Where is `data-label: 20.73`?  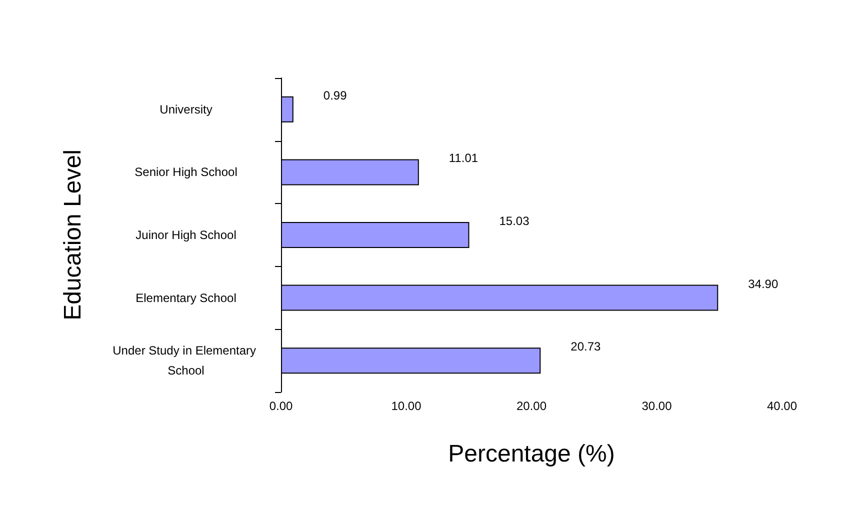 data-label: 20.73 is located at coordinates (585, 347).